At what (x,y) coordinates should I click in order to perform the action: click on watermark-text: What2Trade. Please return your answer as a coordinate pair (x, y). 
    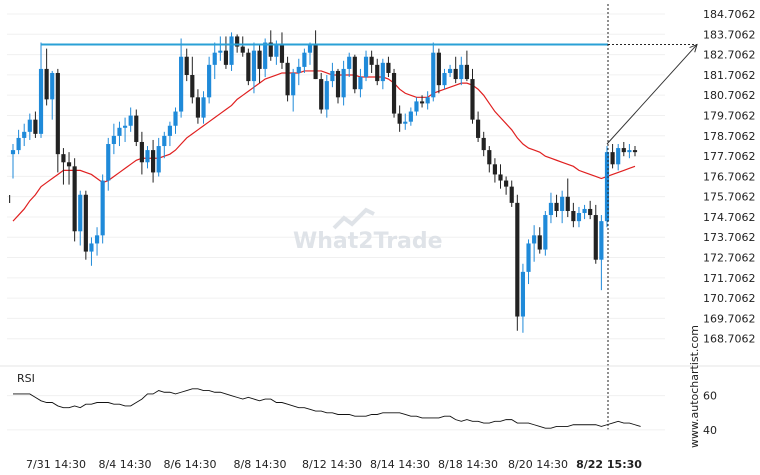
    Looking at the image, I should click on (368, 241).